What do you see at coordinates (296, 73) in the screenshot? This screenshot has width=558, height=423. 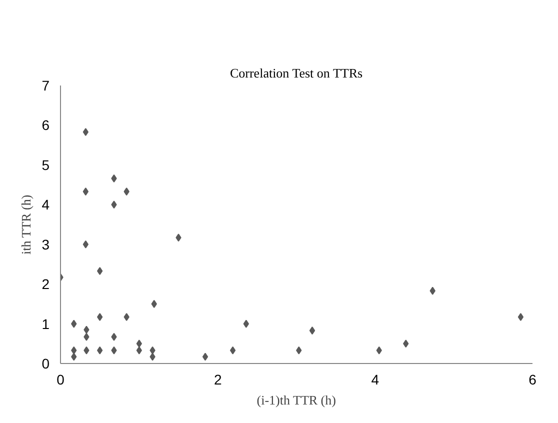 I see `chart-title: Correlation Test on TTRs` at bounding box center [296, 73].